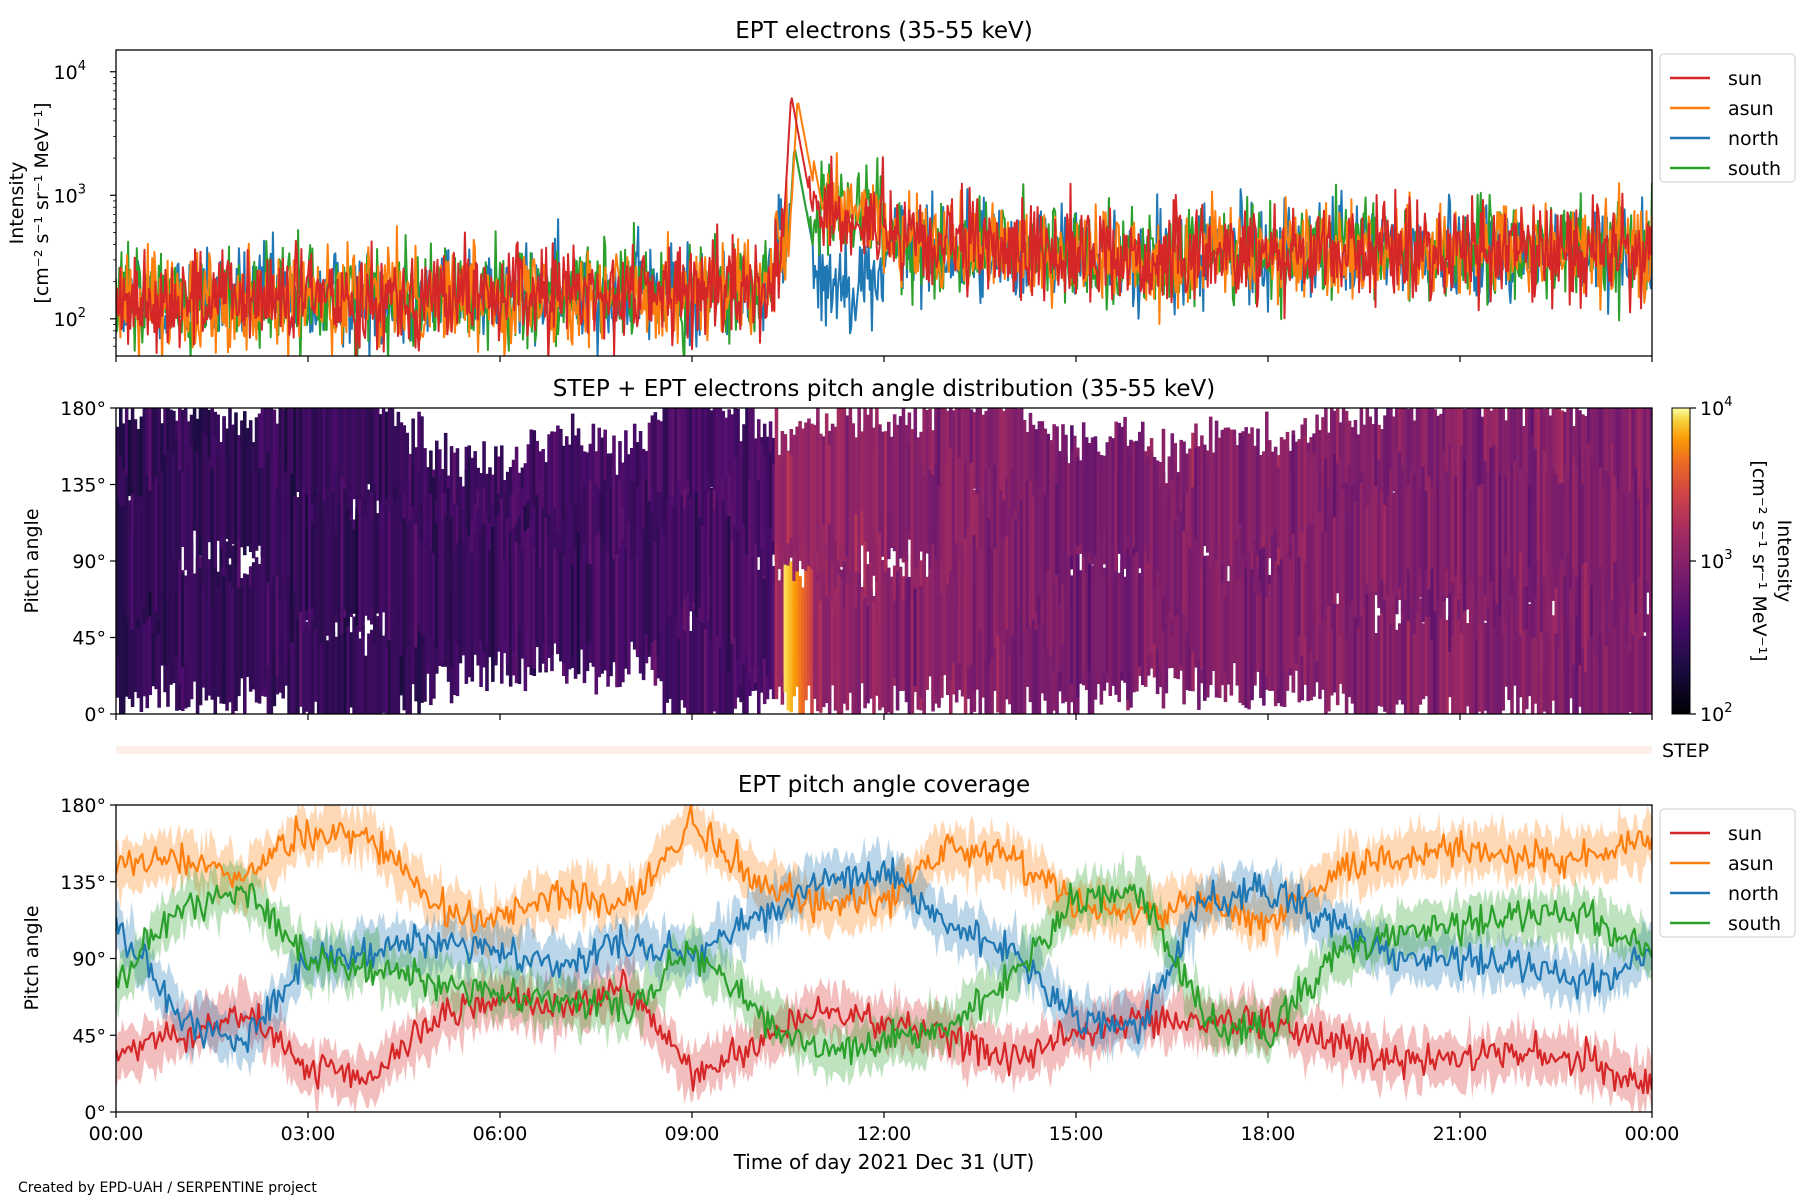 This screenshot has width=1800, height=1200. I want to click on pad-y-ticks: 0° 45° 90° 135° 180°, so click(88, 562).